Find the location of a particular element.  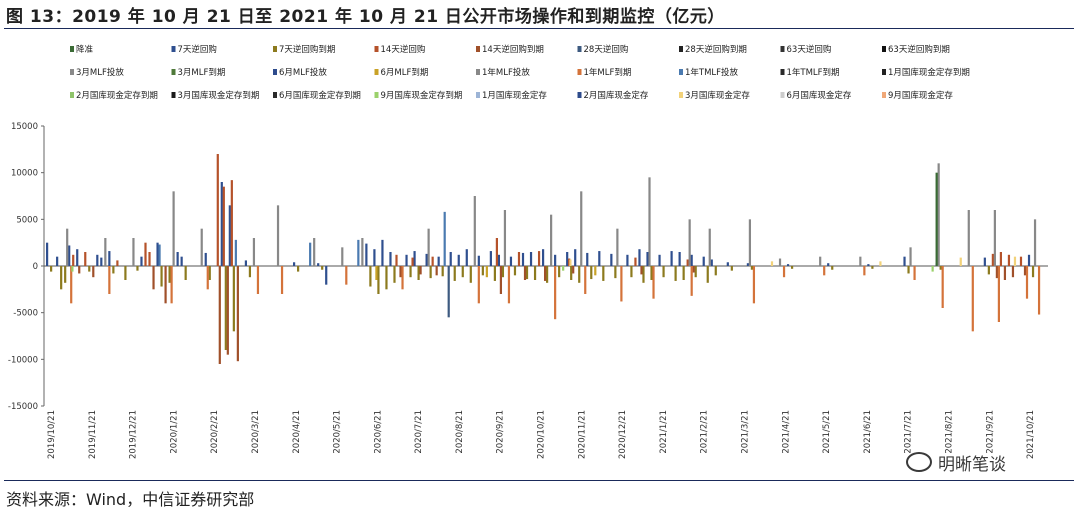

x-tick-label: 2020/12/21 is located at coordinates (623, 434).